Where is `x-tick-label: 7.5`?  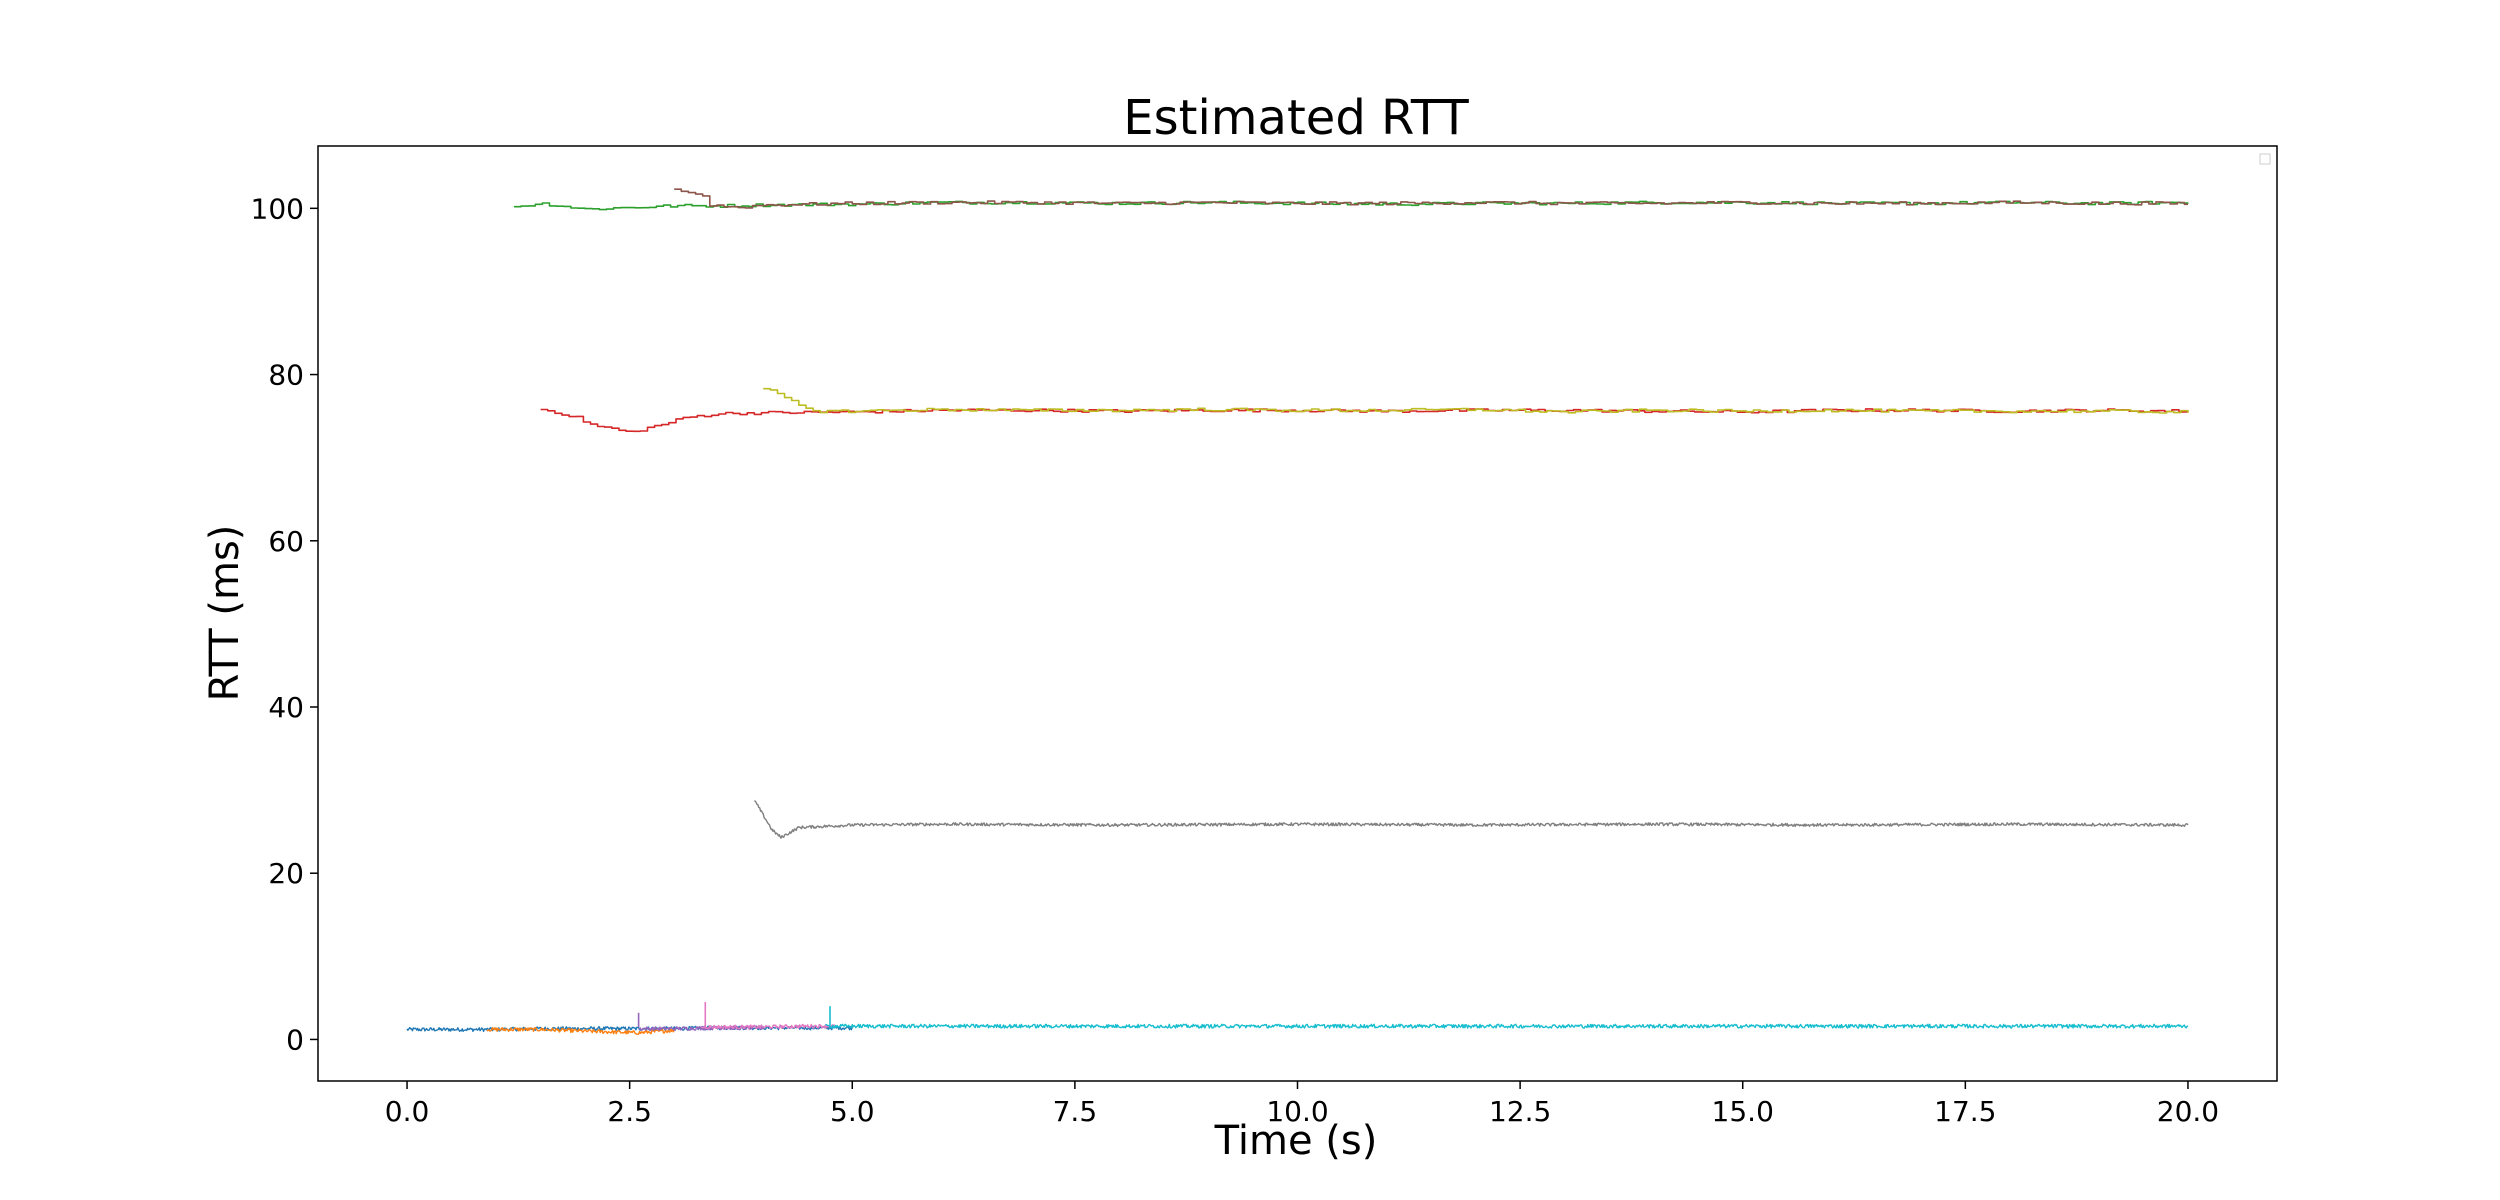
x-tick-label: 7.5 is located at coordinates (1075, 1111).